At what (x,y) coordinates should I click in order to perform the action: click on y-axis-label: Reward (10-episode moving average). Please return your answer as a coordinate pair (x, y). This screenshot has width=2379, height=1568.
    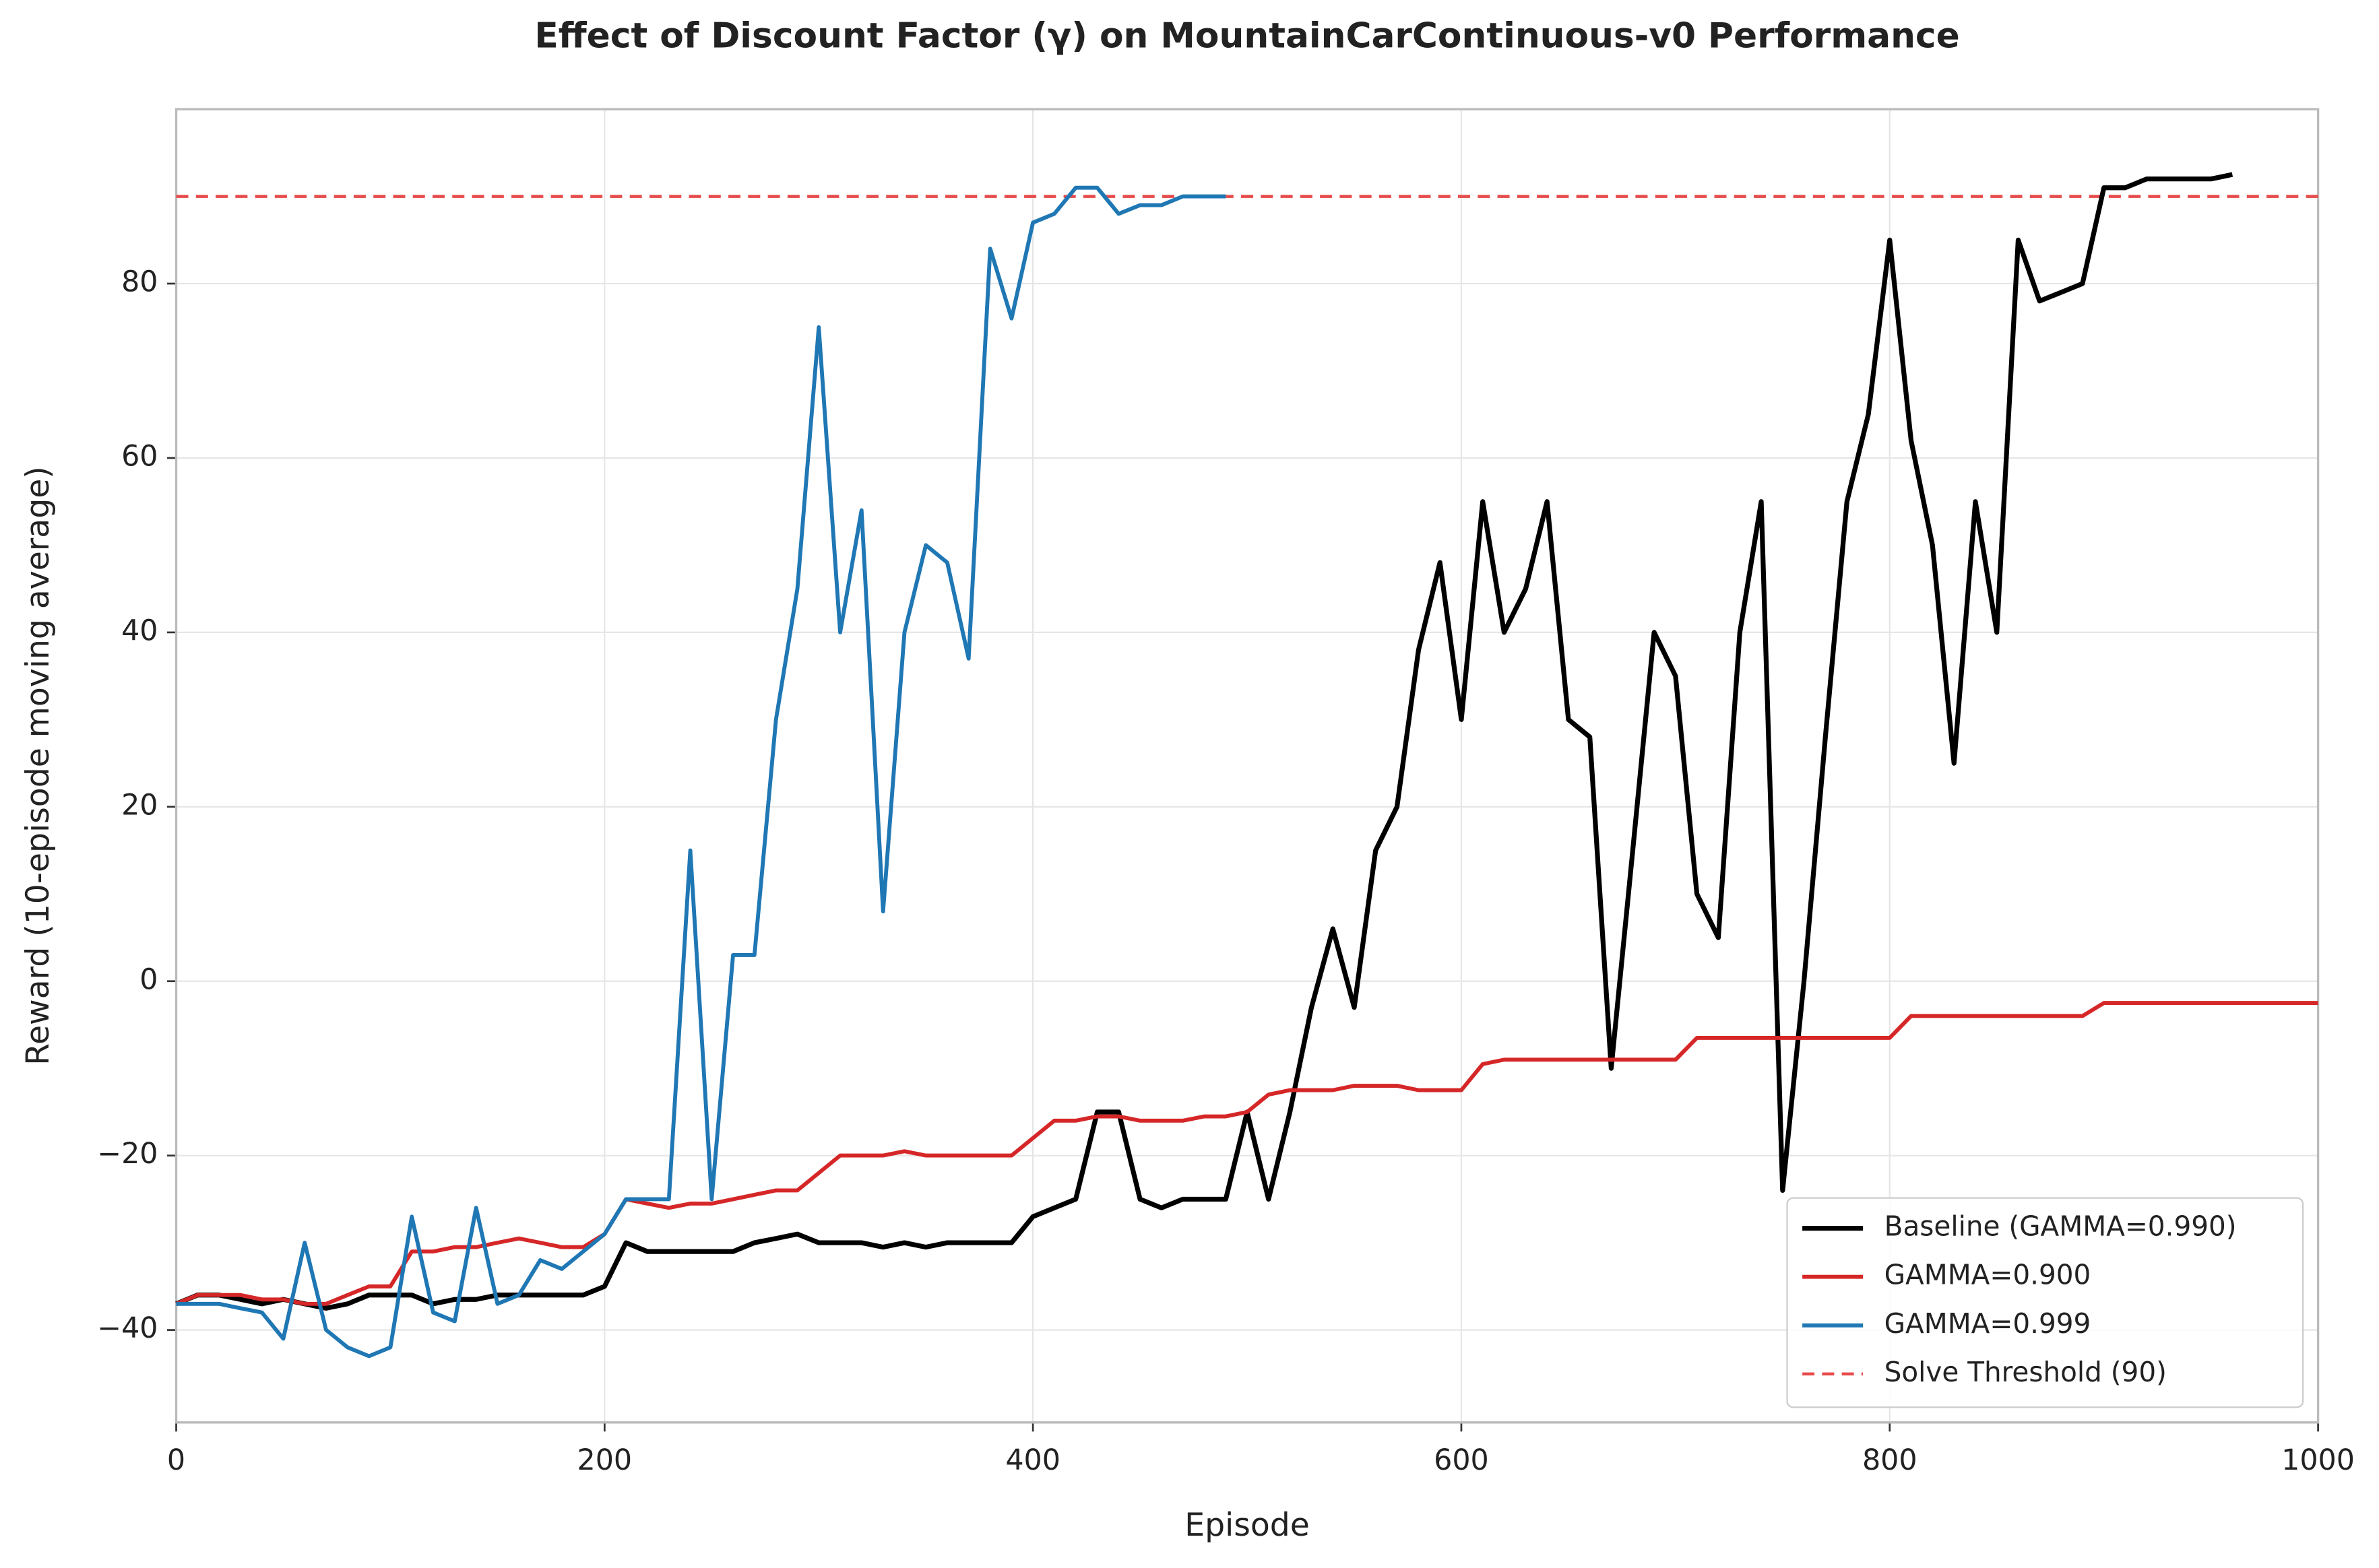
    Looking at the image, I should click on (39, 766).